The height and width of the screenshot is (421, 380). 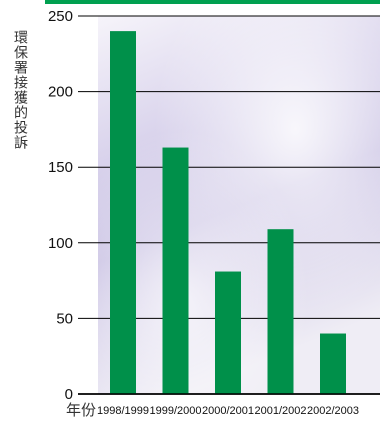 What do you see at coordinates (228, 332) in the screenshot?
I see `bar-2000-2001` at bounding box center [228, 332].